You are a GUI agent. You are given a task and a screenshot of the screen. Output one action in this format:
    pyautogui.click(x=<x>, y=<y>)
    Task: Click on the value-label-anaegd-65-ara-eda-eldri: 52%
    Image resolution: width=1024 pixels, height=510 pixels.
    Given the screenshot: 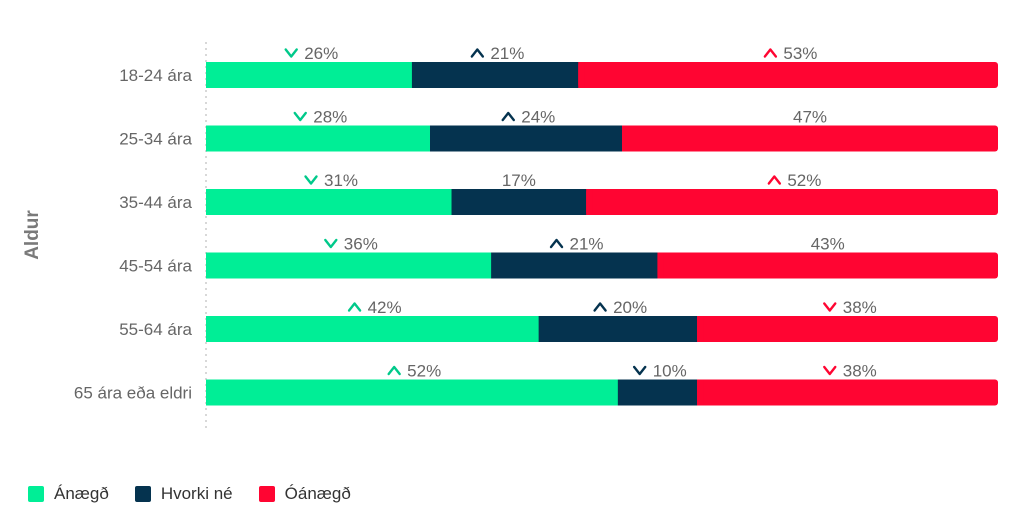 What is the action you would take?
    pyautogui.click(x=424, y=371)
    